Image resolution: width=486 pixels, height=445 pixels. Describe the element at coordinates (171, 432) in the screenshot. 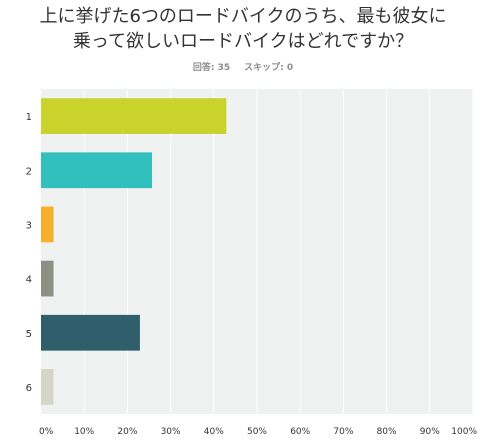

I see `x-tick-label: 30%` at that location.